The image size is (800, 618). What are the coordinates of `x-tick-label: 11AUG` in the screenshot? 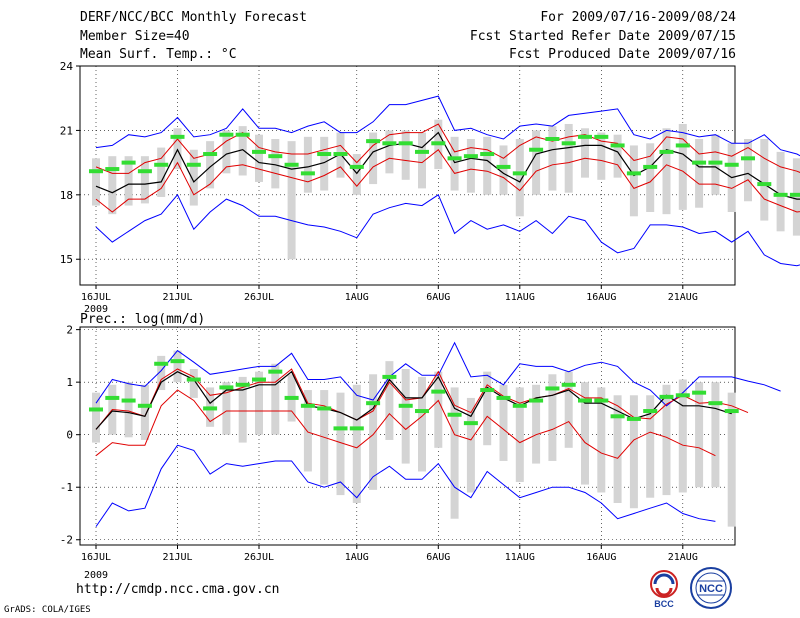 It's located at (520, 557).